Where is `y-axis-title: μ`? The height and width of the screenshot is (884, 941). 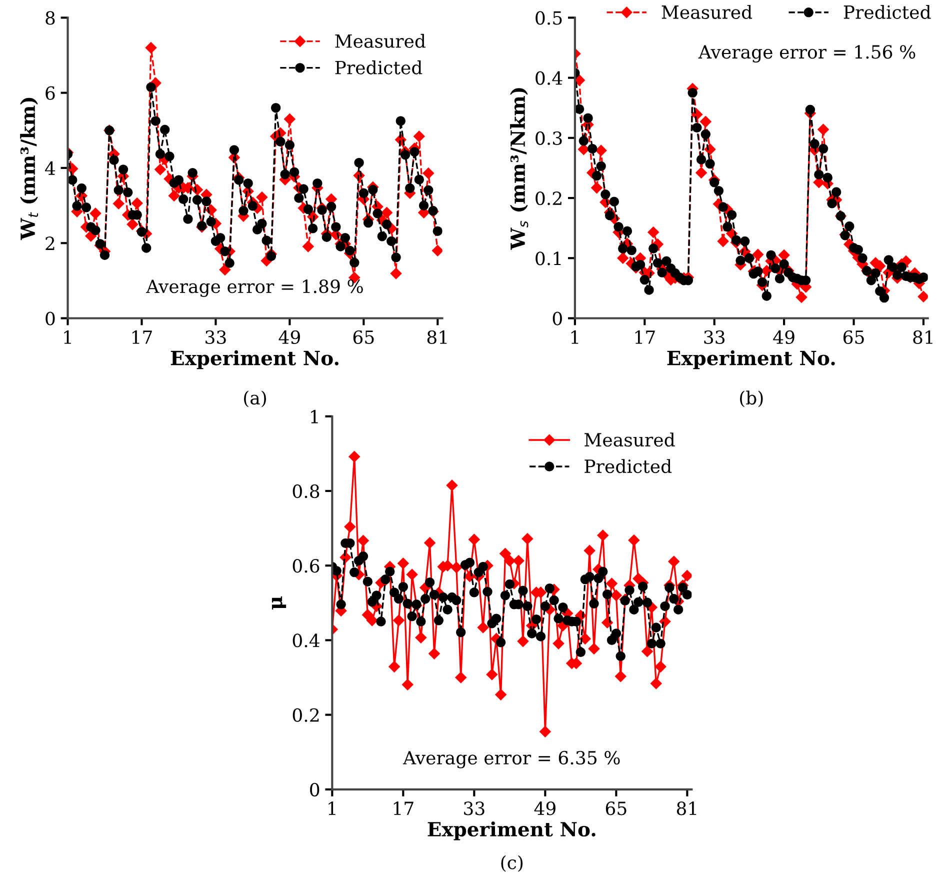 y-axis-title: μ is located at coordinates (279, 603).